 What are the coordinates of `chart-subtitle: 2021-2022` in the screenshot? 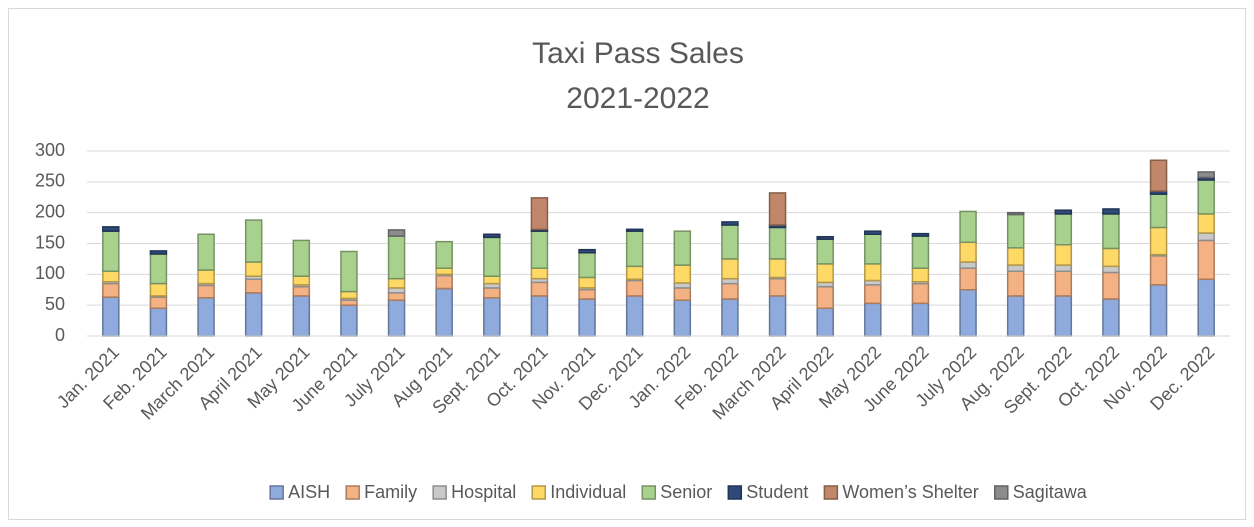 It's located at (637, 98).